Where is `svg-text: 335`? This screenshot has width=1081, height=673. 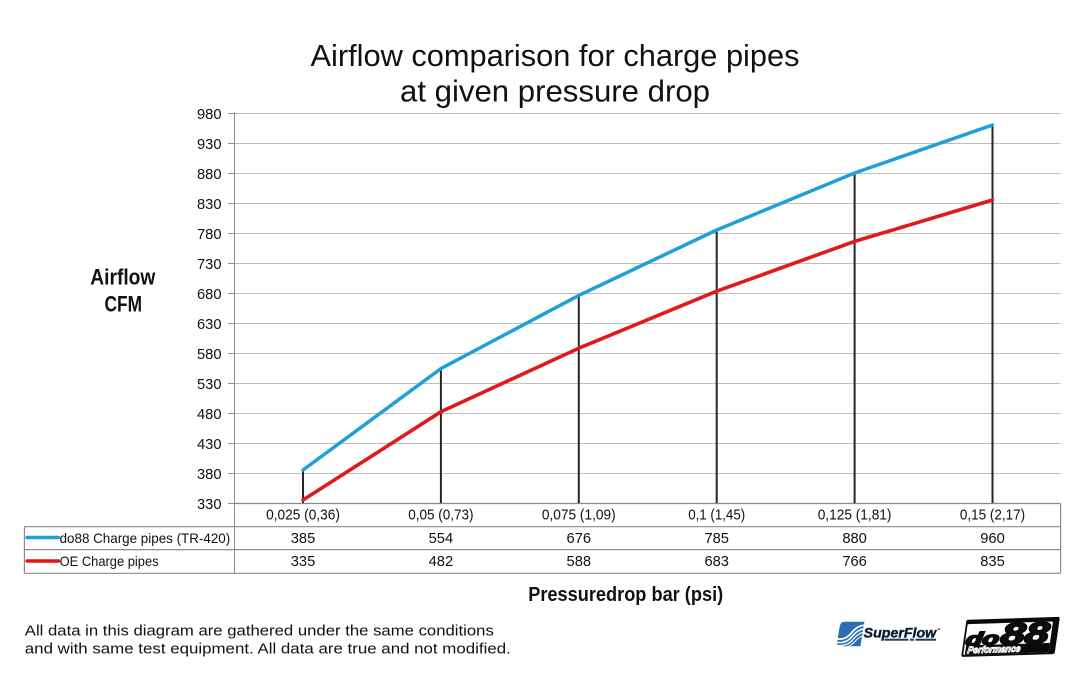
svg-text: 335 is located at coordinates (303, 562).